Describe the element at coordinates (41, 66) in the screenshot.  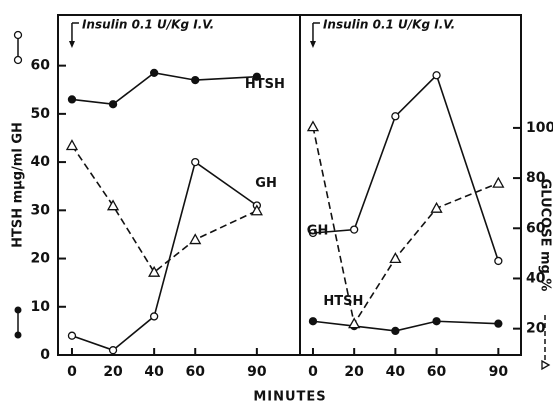
I see `y-tick-label: 60` at that location.